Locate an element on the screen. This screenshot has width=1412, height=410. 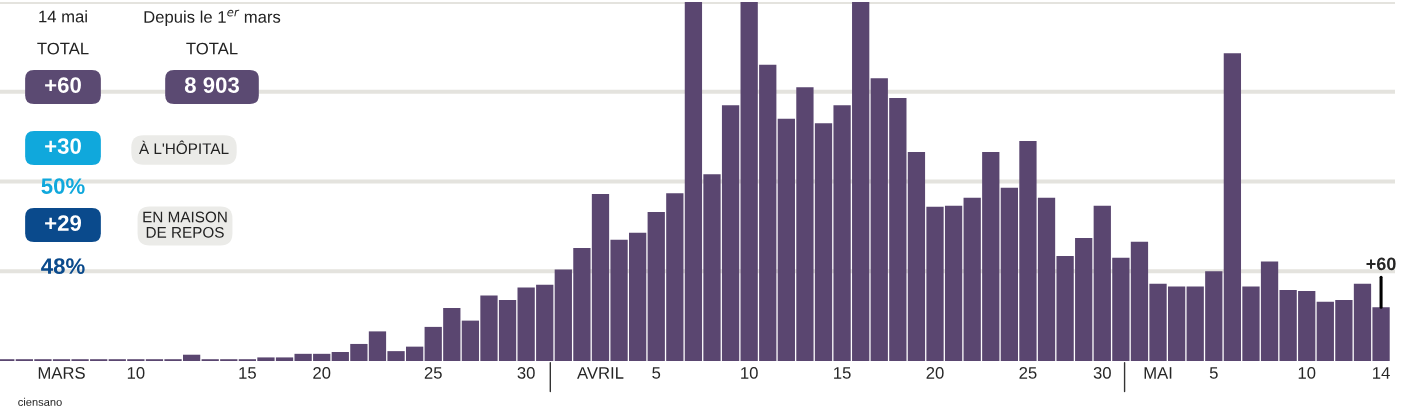
x-tick-label: 14 is located at coordinates (1381, 373).